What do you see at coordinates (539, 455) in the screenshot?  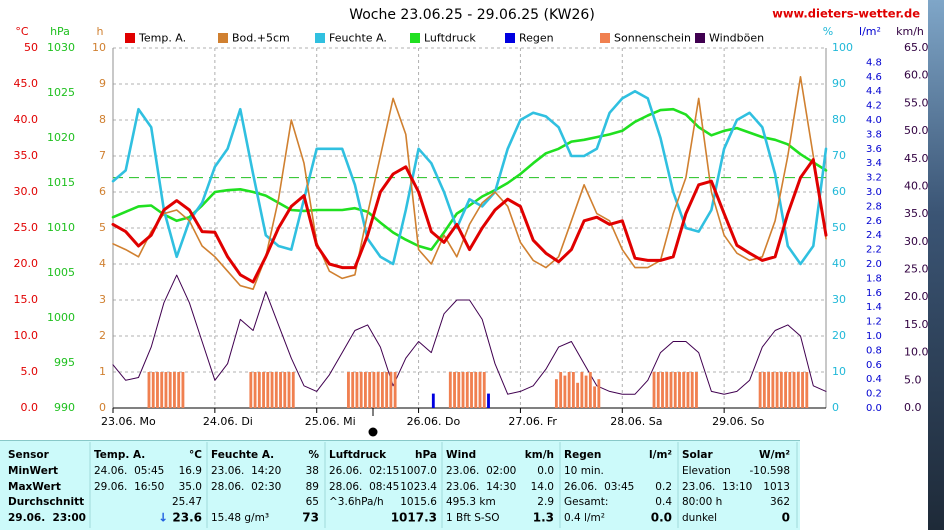 I see `column-unit: km/h` at bounding box center [539, 455].